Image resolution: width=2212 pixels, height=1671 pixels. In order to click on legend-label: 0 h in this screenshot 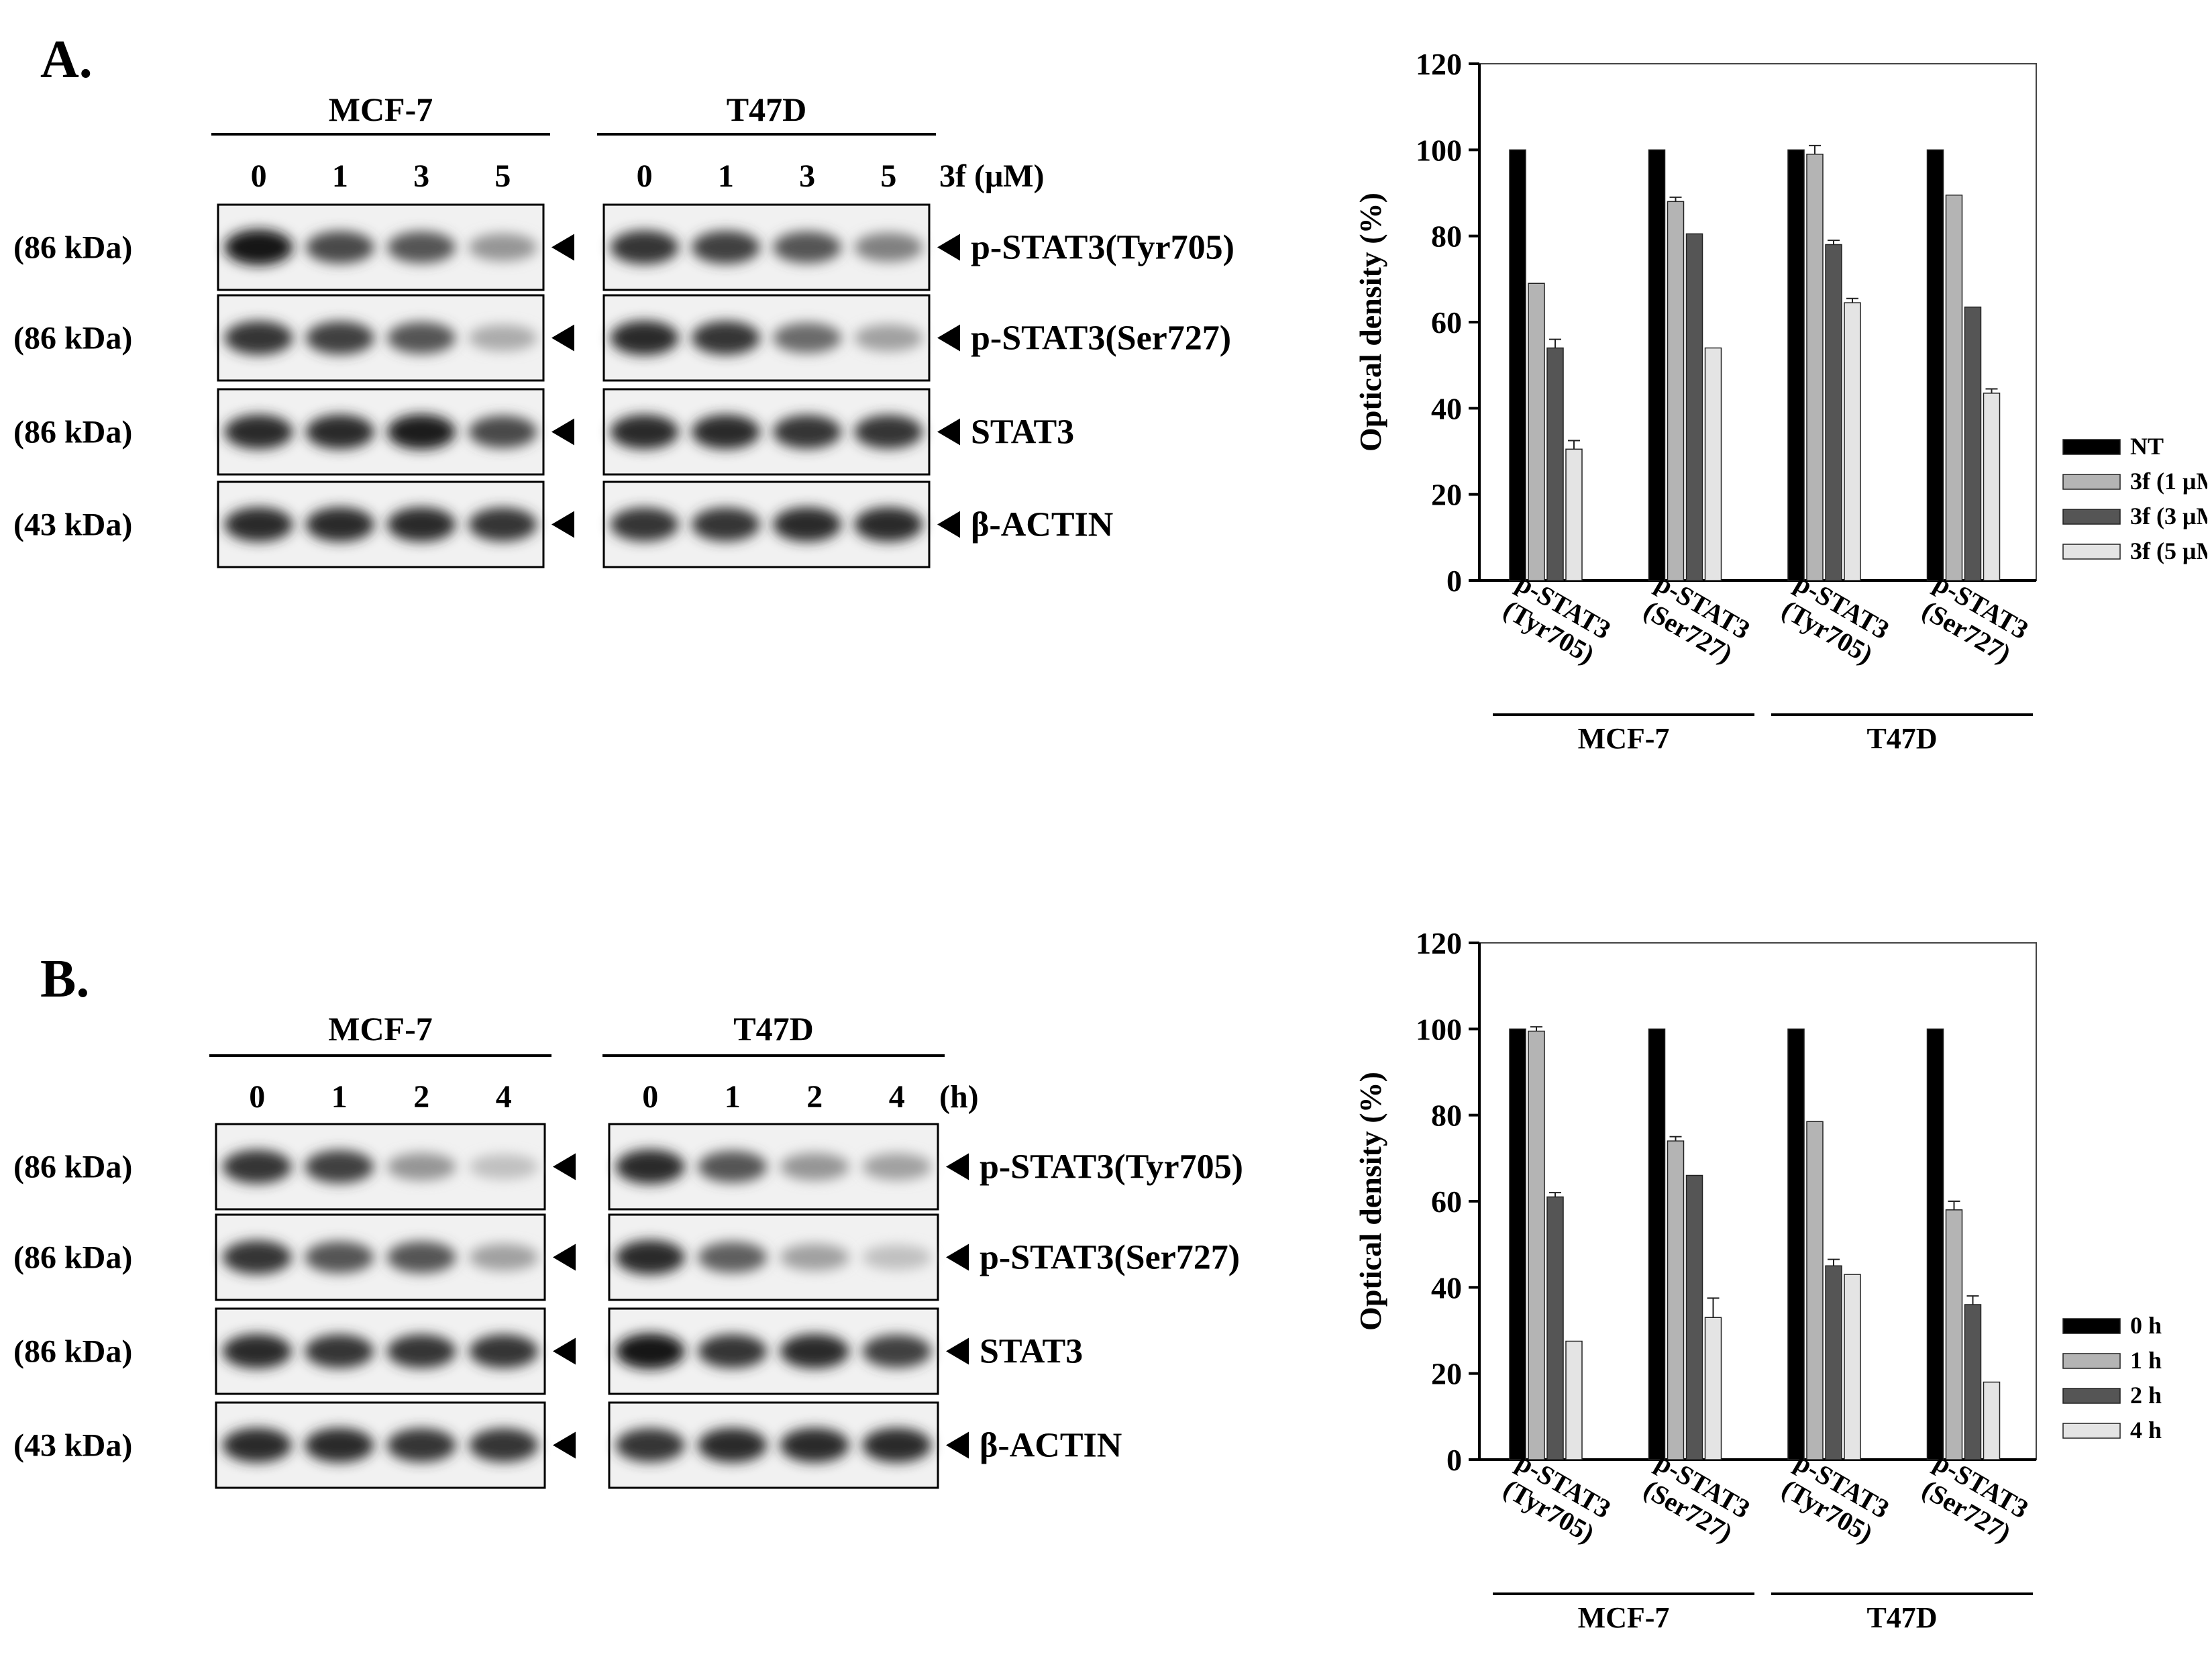, I will do `click(2146, 1325)`.